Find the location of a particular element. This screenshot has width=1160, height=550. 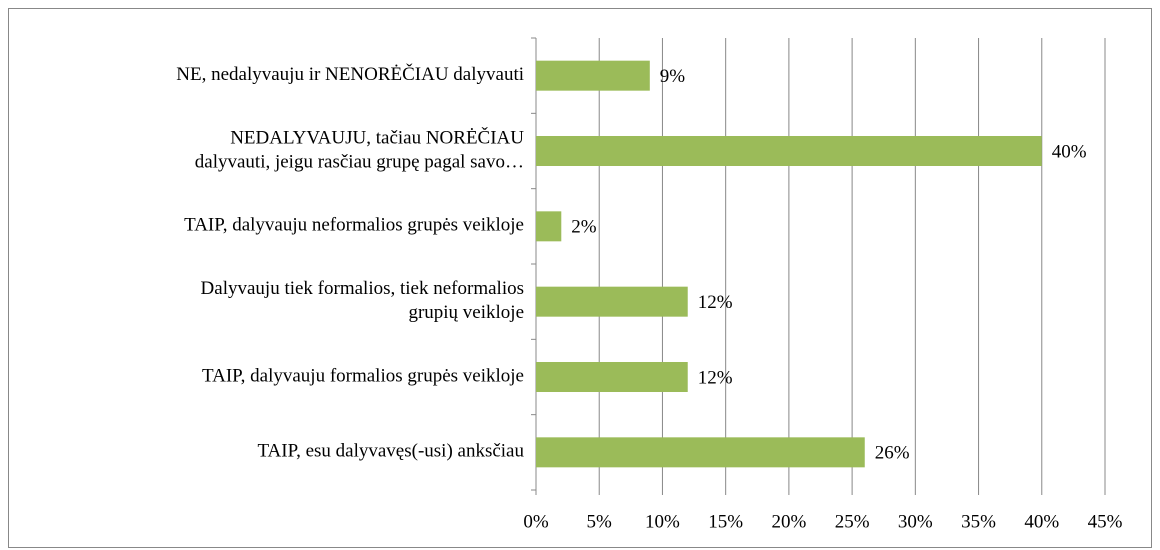

x-tick-label: 0% is located at coordinates (536, 521).